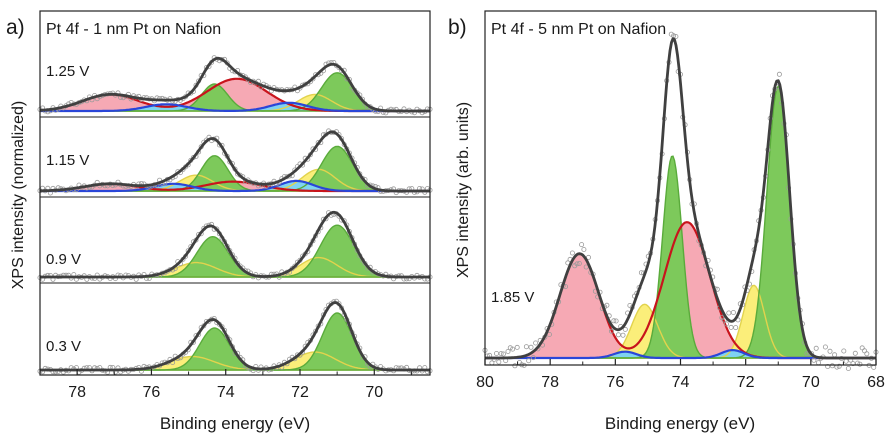  What do you see at coordinates (753, 321) in the screenshot?
I see `yellow-component-fill` at bounding box center [753, 321].